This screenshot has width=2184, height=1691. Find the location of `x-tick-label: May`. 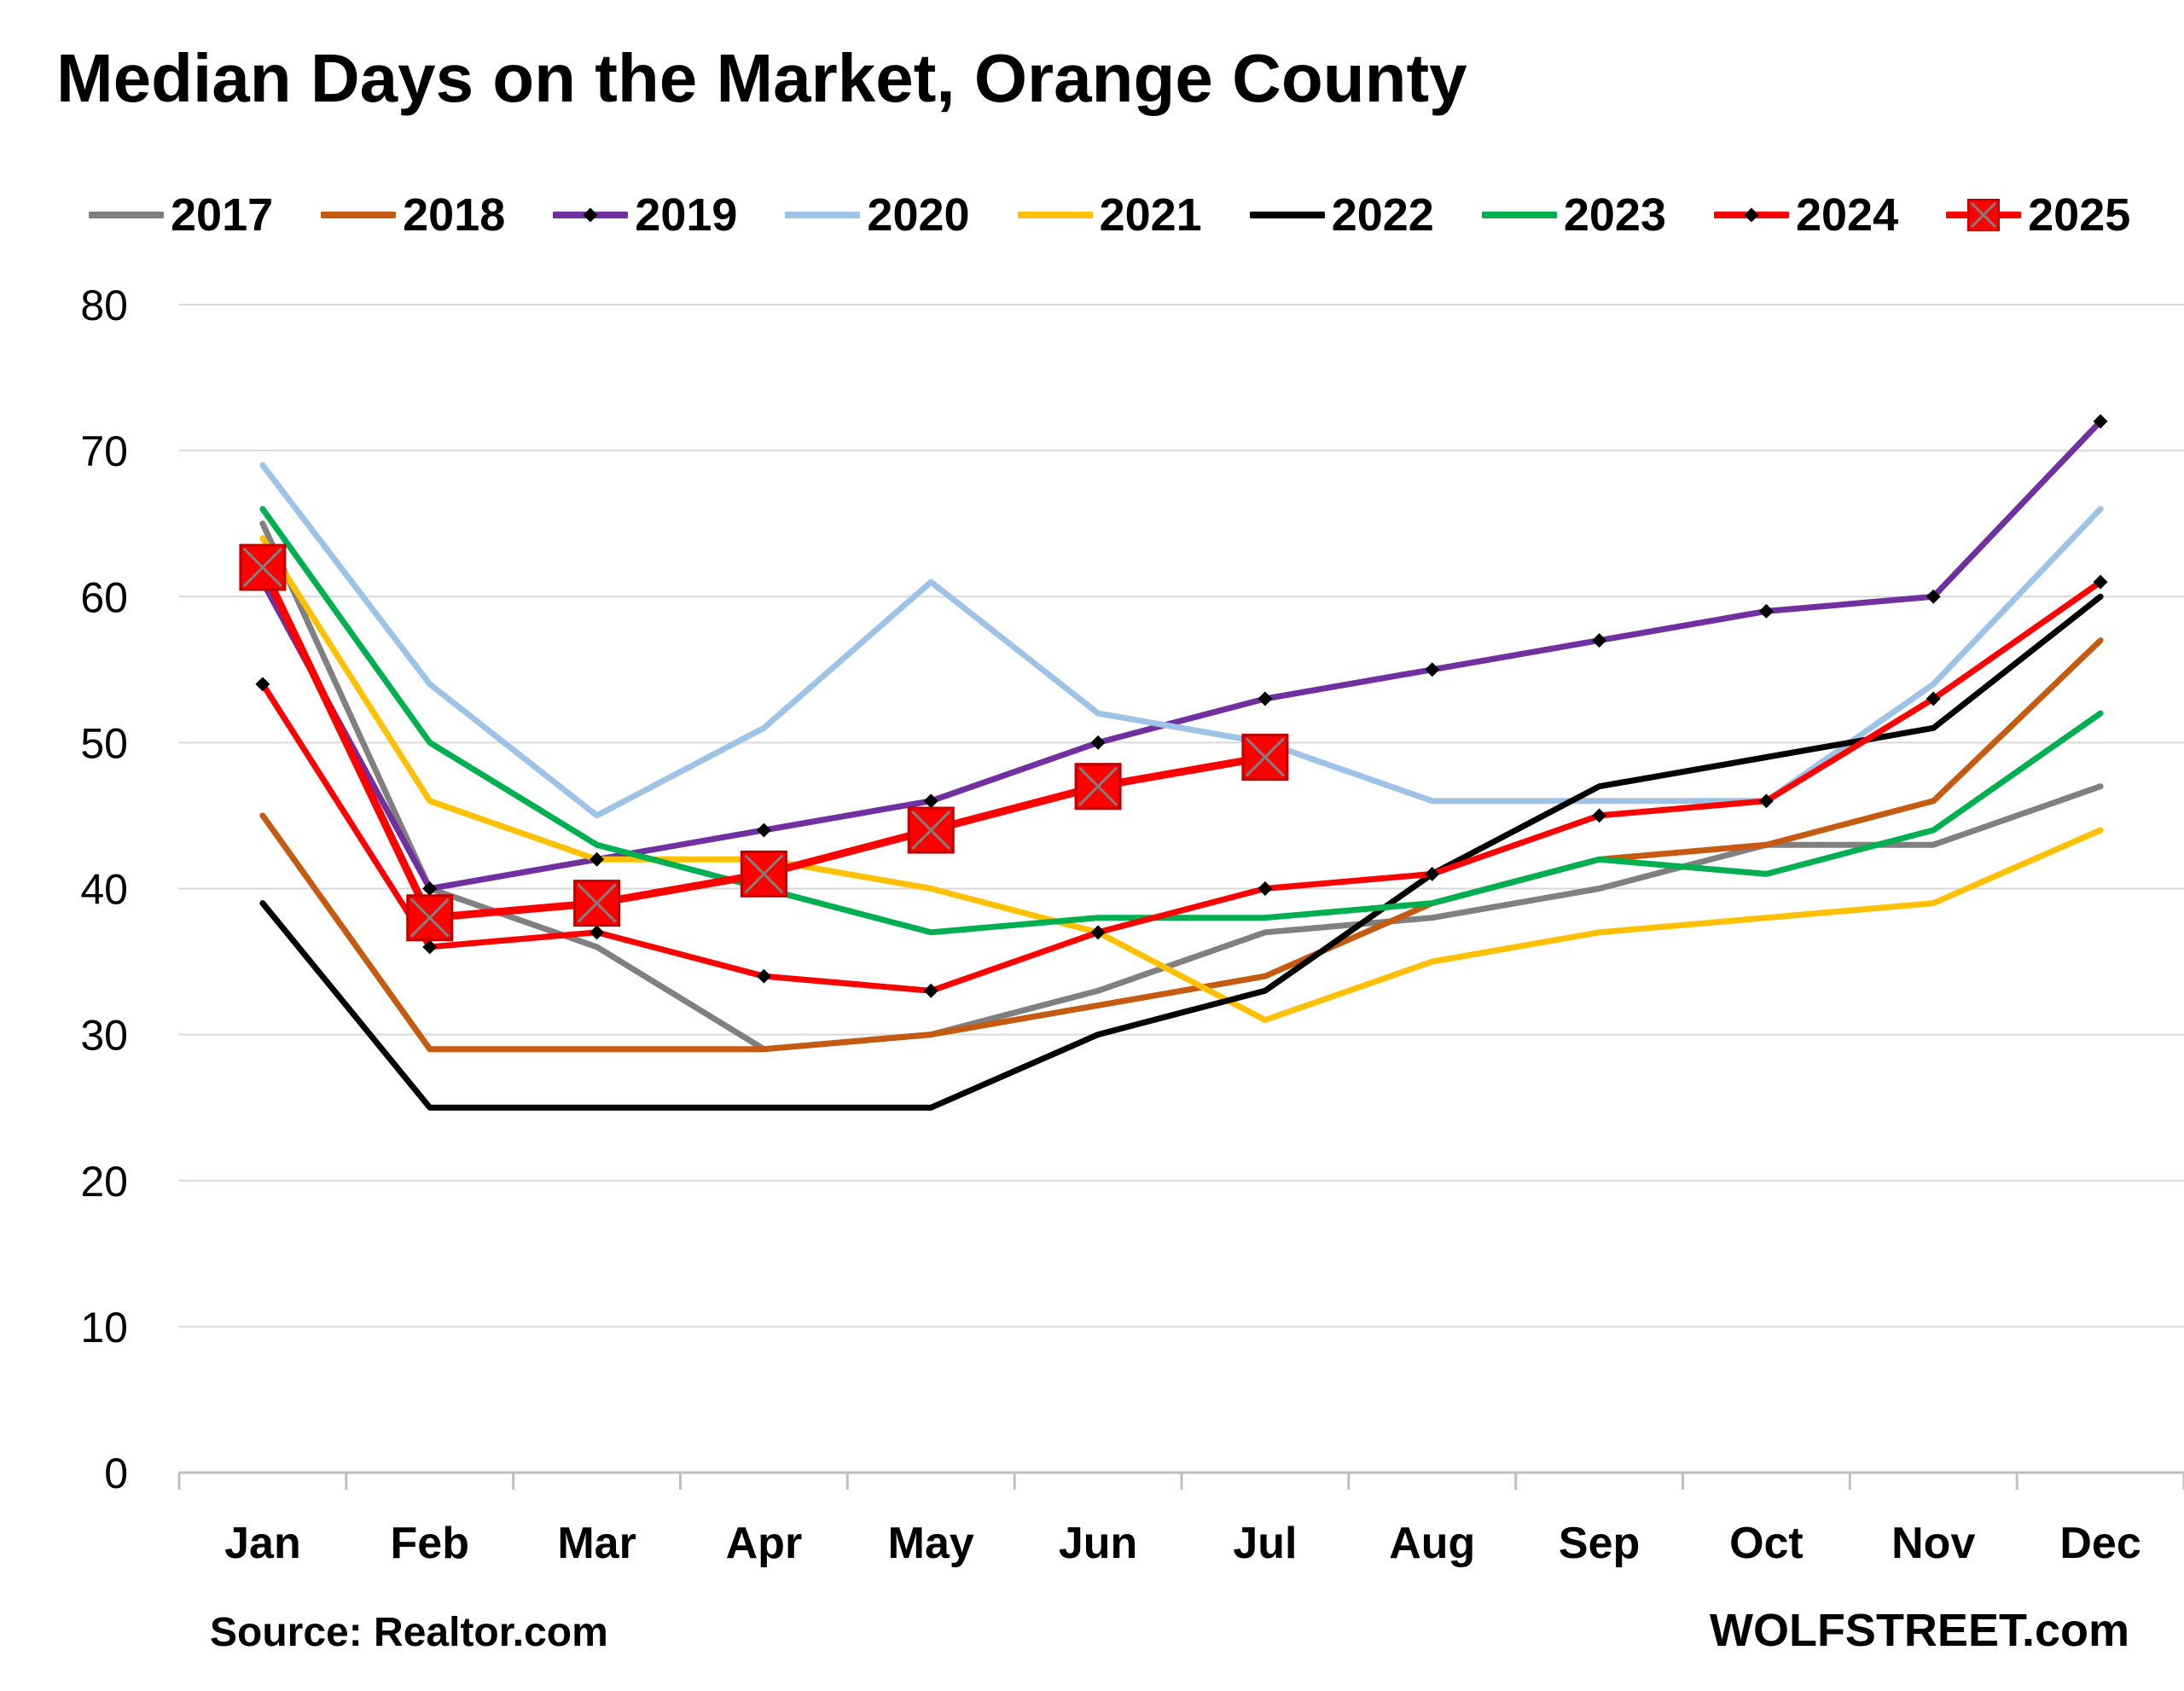

x-tick-label: May is located at coordinates (931, 1543).